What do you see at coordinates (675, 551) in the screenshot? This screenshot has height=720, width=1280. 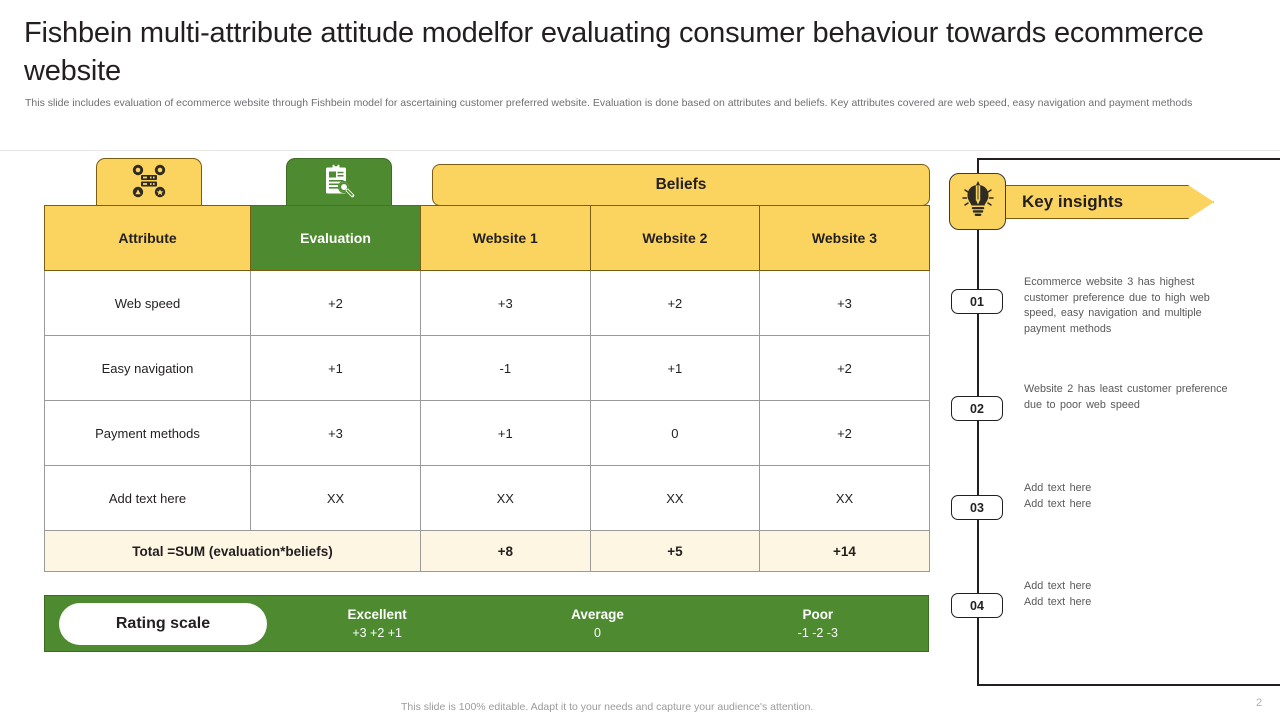 I see `total-website2: +5` at bounding box center [675, 551].